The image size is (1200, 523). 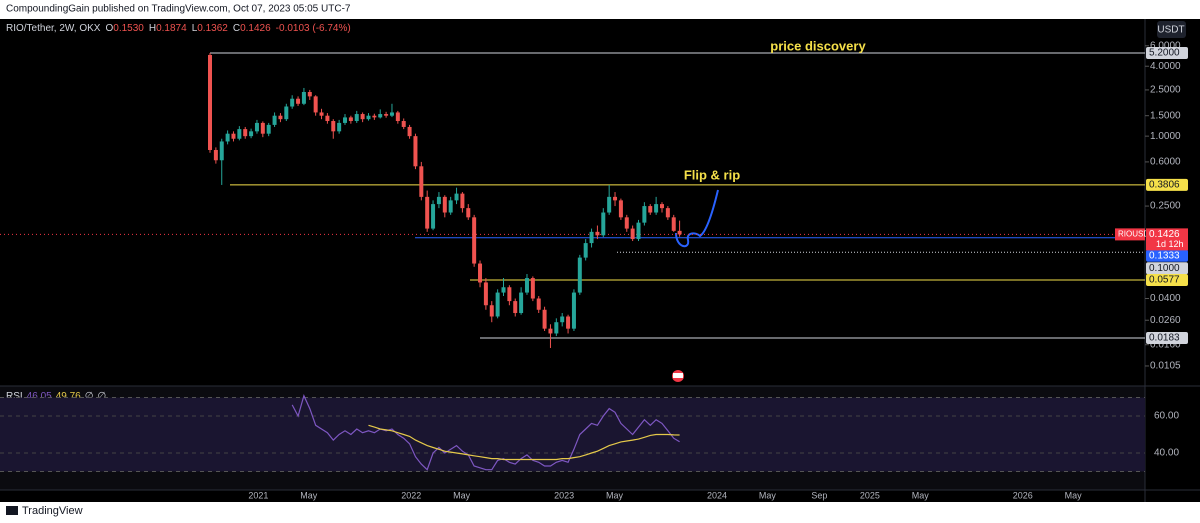 What do you see at coordinates (1166, 453) in the screenshot?
I see `rsi-tick-label: 40.00` at bounding box center [1166, 453].